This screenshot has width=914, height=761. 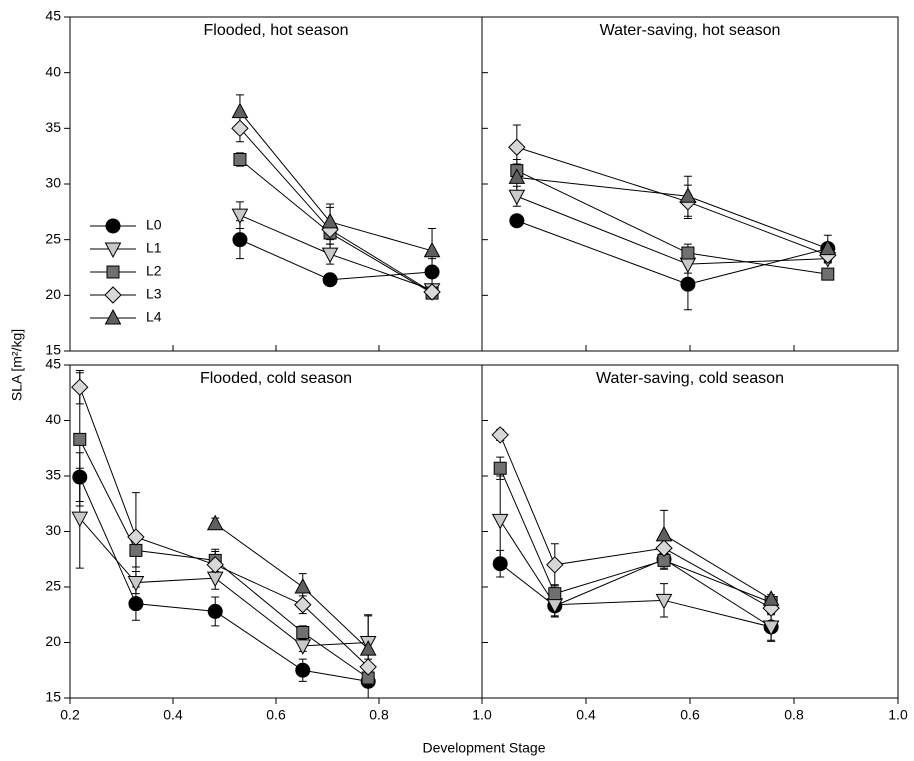 I want to click on x-axis-label: Development Stage, so click(x=484, y=748).